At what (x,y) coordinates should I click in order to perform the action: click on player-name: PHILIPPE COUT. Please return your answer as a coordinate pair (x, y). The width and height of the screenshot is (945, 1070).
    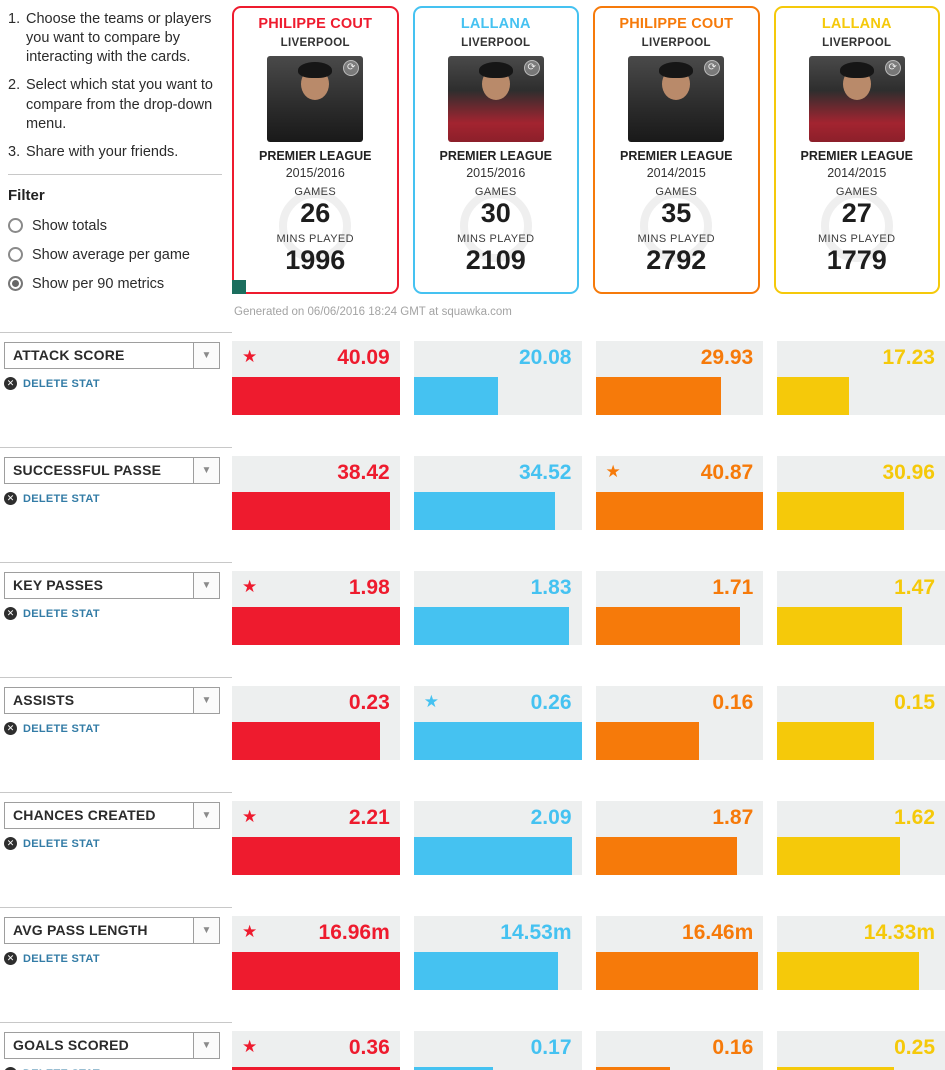
    Looking at the image, I should click on (676, 24).